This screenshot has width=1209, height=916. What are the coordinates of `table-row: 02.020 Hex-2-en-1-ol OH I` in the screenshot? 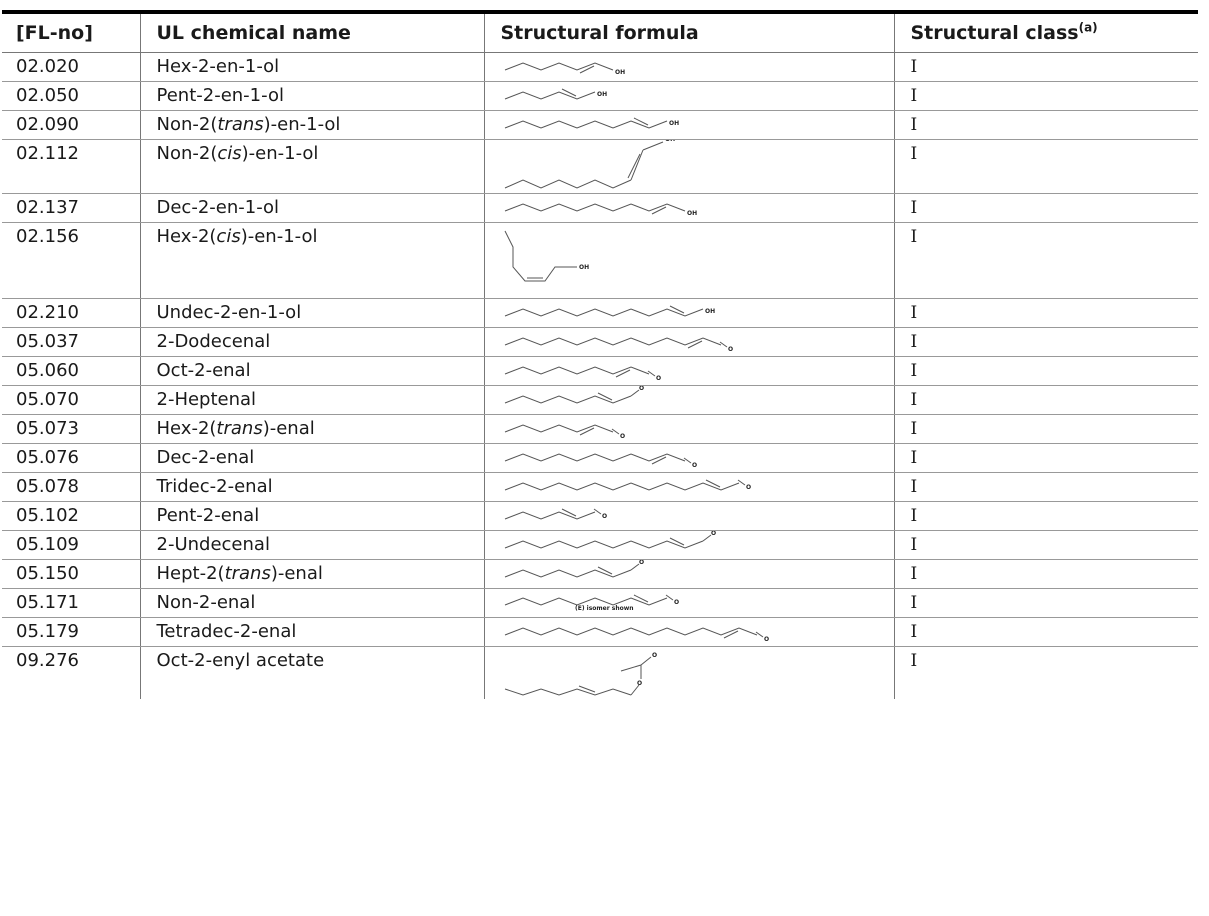 It's located at (600, 67).